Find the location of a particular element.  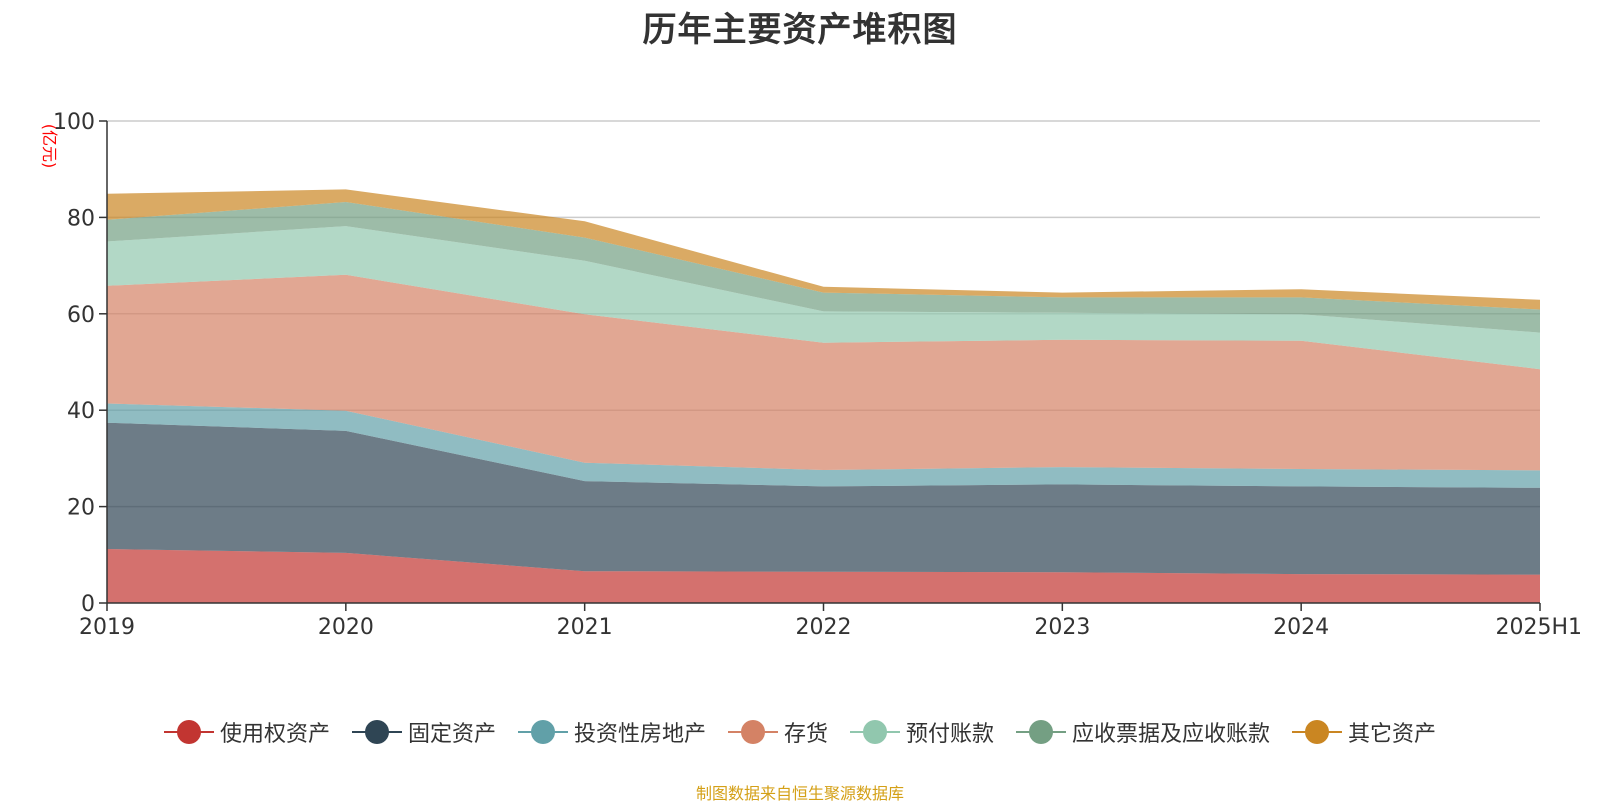

legend-item: 其它资产 is located at coordinates (1364, 732).